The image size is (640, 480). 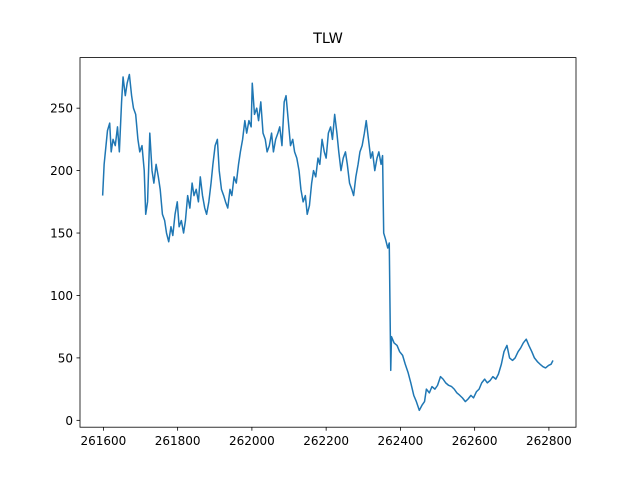 I want to click on y-tick-label: 0, so click(x=69, y=421).